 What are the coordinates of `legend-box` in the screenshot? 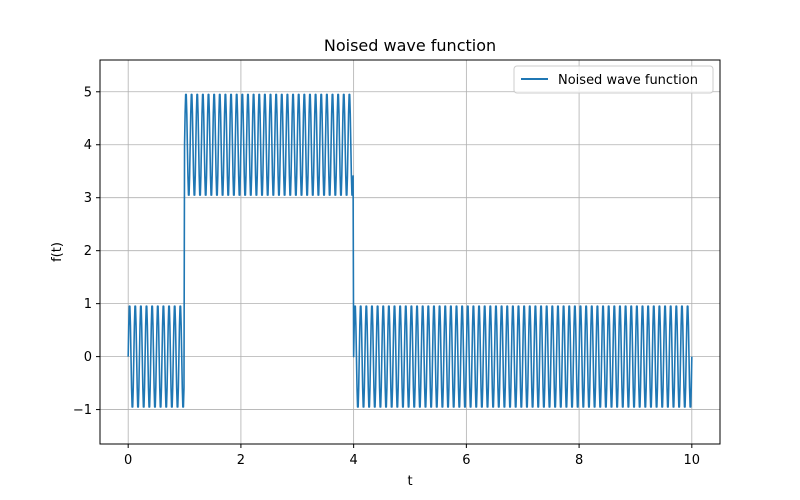 It's located at (613, 79).